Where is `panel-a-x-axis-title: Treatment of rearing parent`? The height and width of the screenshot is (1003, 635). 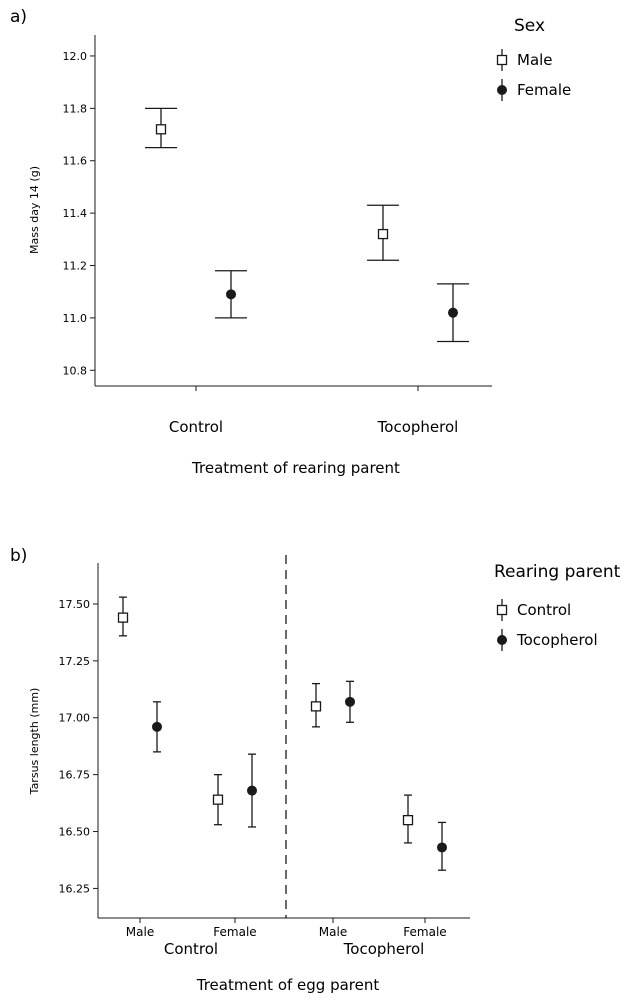 panel-a-x-axis-title: Treatment of rearing parent is located at coordinates (295, 468).